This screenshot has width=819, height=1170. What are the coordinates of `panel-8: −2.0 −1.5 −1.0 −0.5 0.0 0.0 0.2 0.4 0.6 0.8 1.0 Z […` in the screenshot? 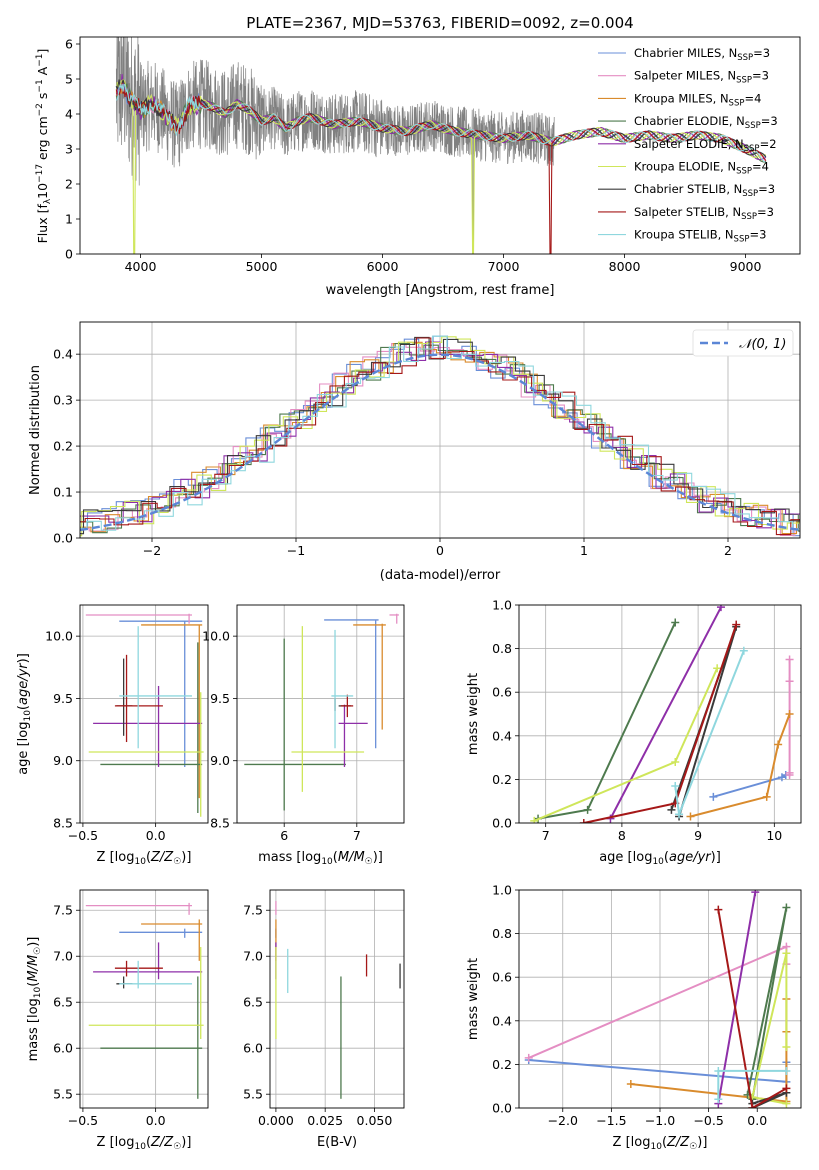 It's located at (634, 1017).